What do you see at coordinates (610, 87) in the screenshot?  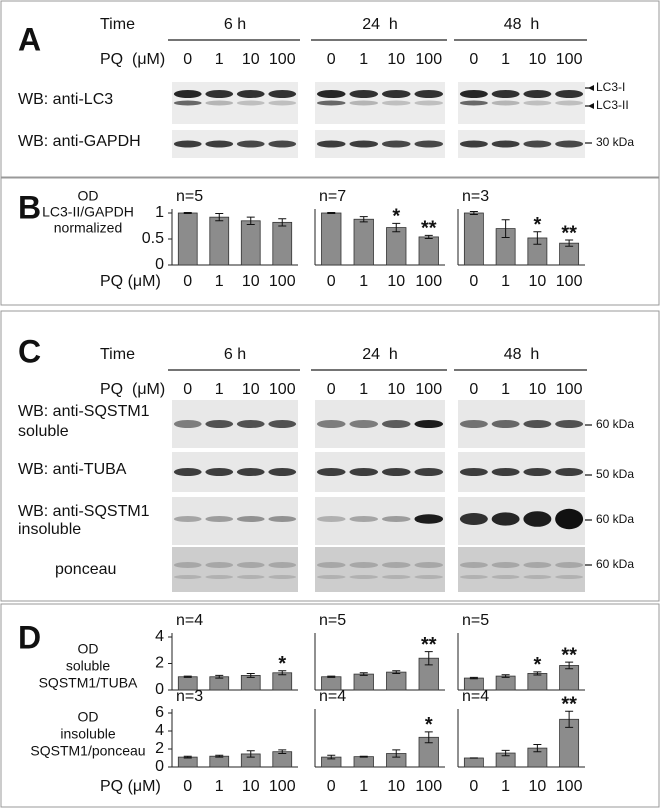 I see `marker-label: LC3-I` at bounding box center [610, 87].